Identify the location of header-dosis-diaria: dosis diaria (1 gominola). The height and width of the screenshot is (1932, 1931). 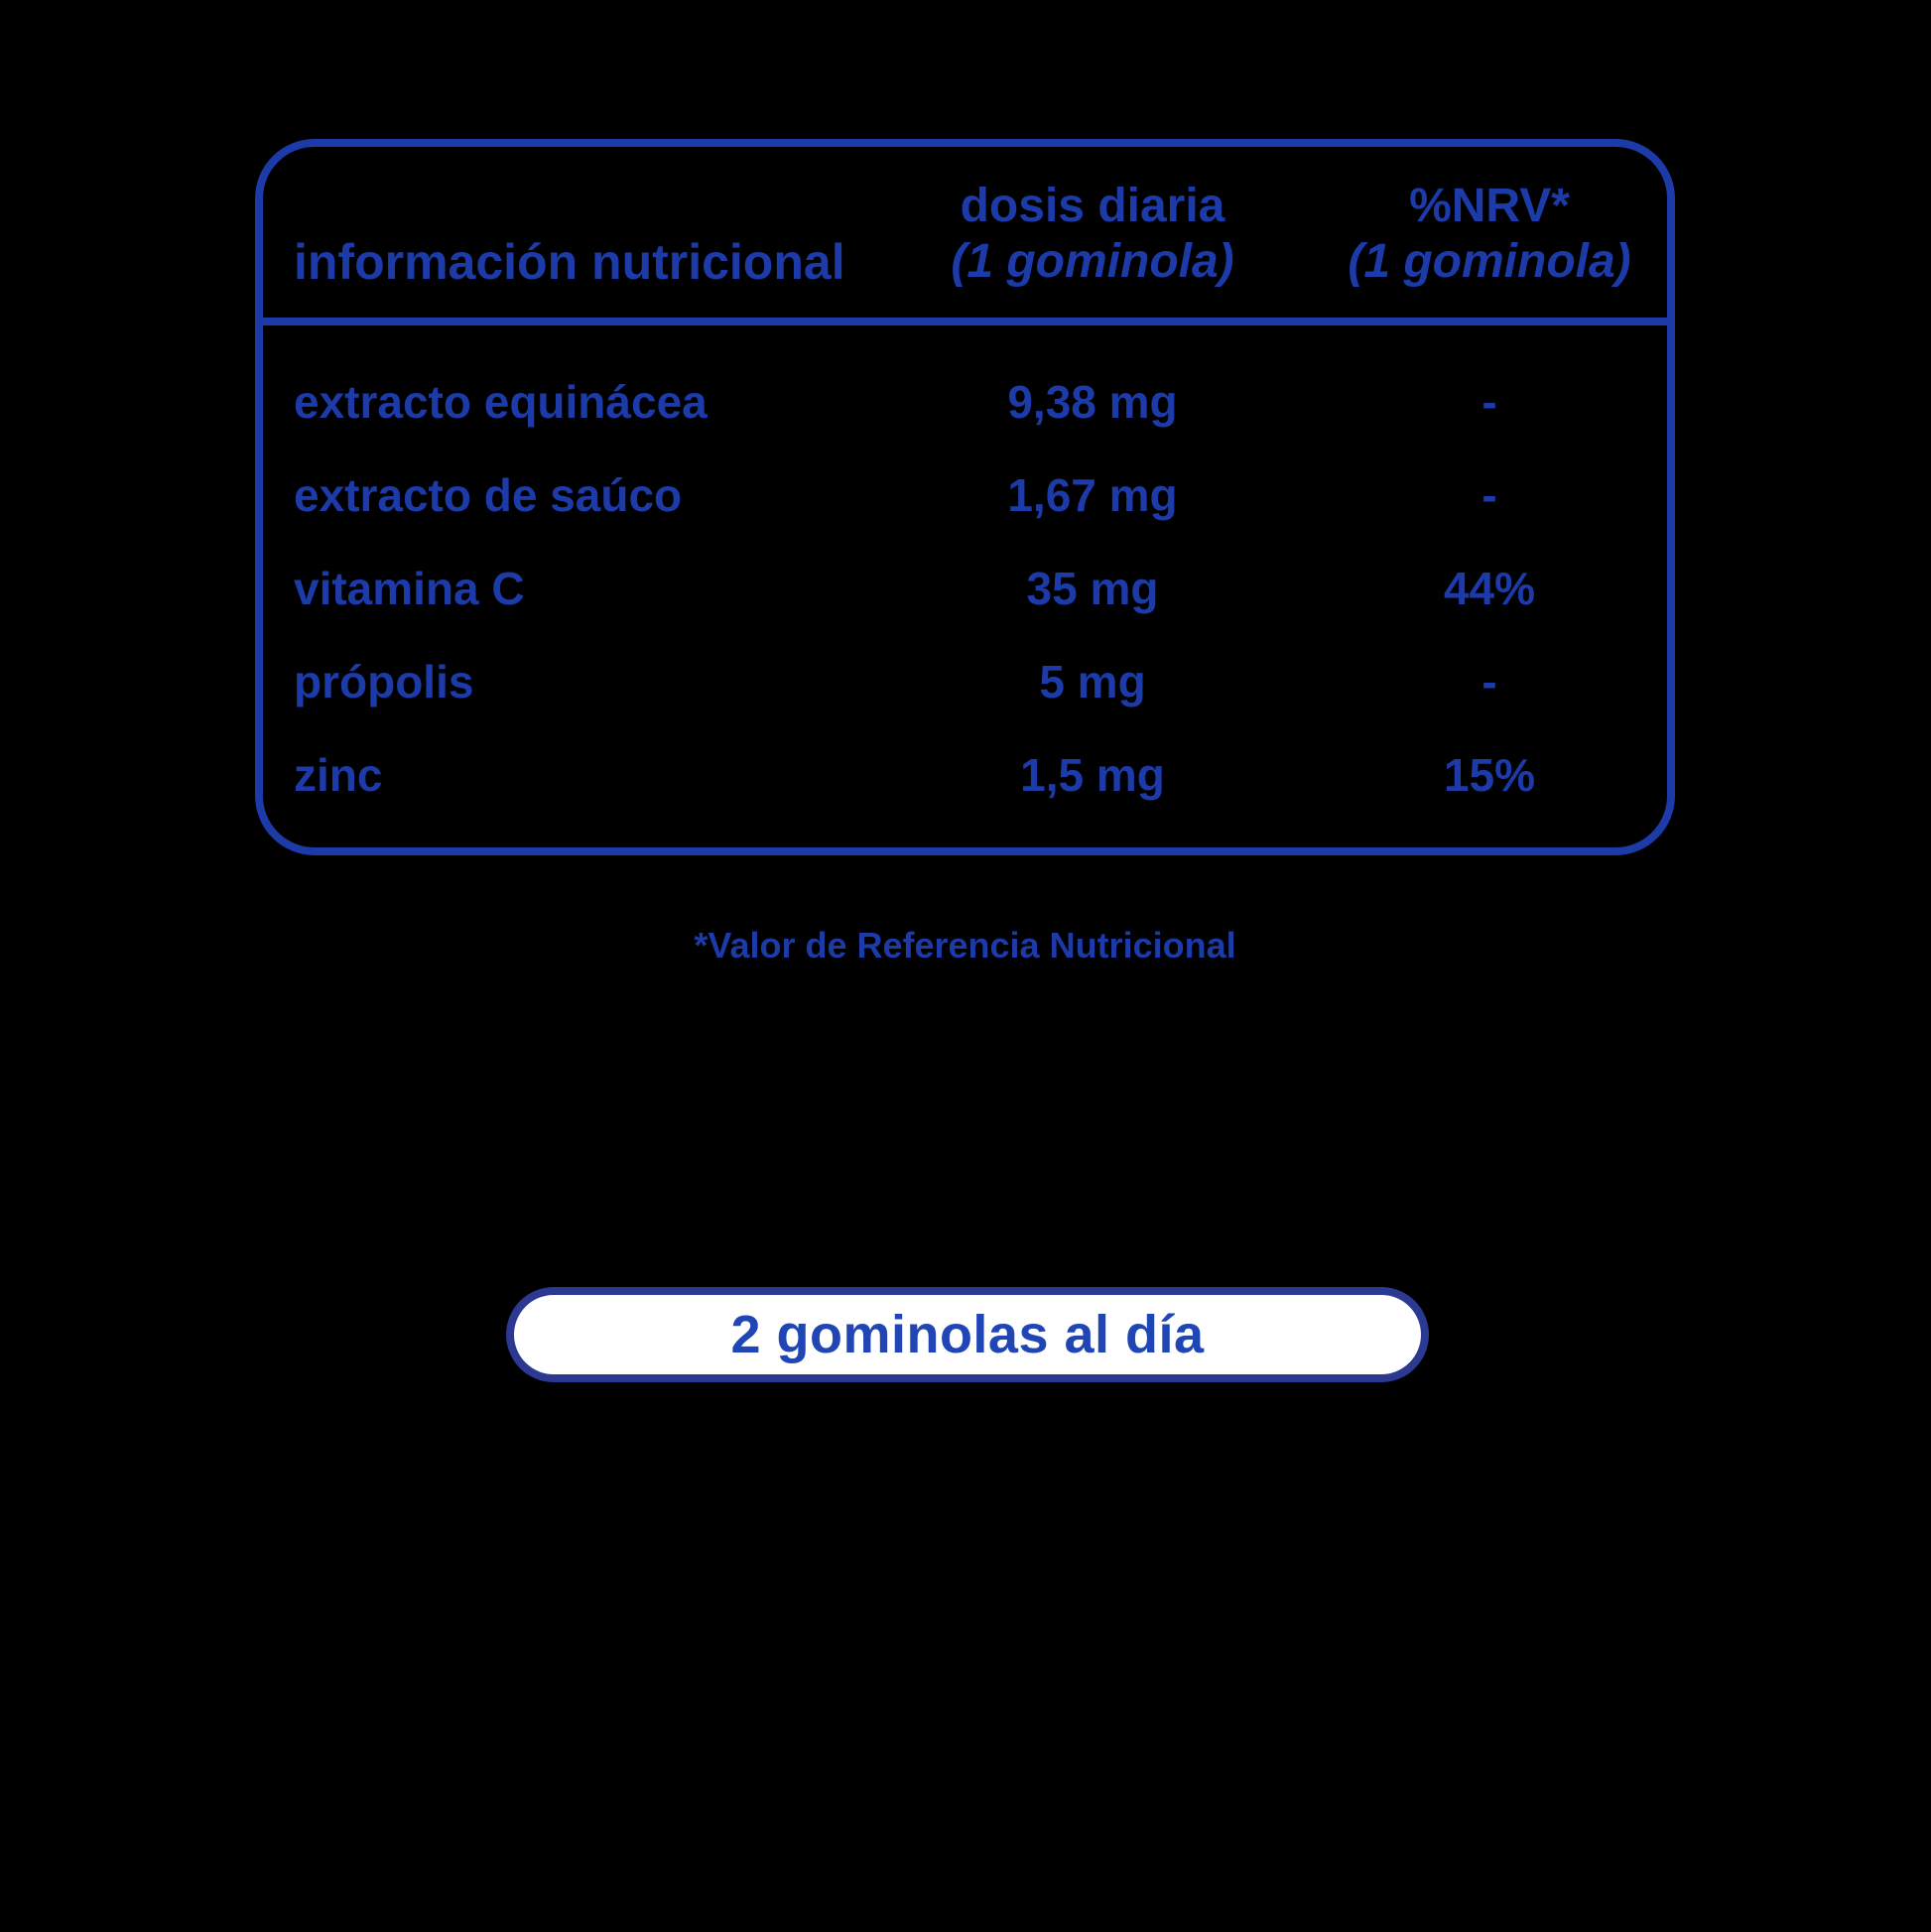
(1092, 235).